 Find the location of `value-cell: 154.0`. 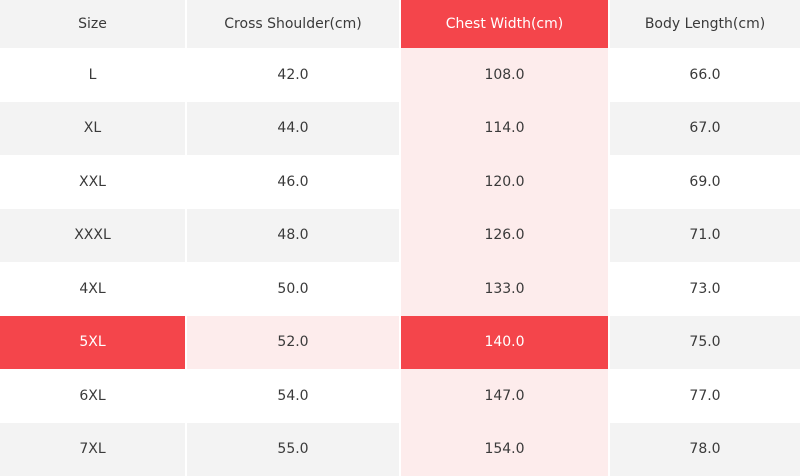

value-cell: 154.0 is located at coordinates (504, 449).